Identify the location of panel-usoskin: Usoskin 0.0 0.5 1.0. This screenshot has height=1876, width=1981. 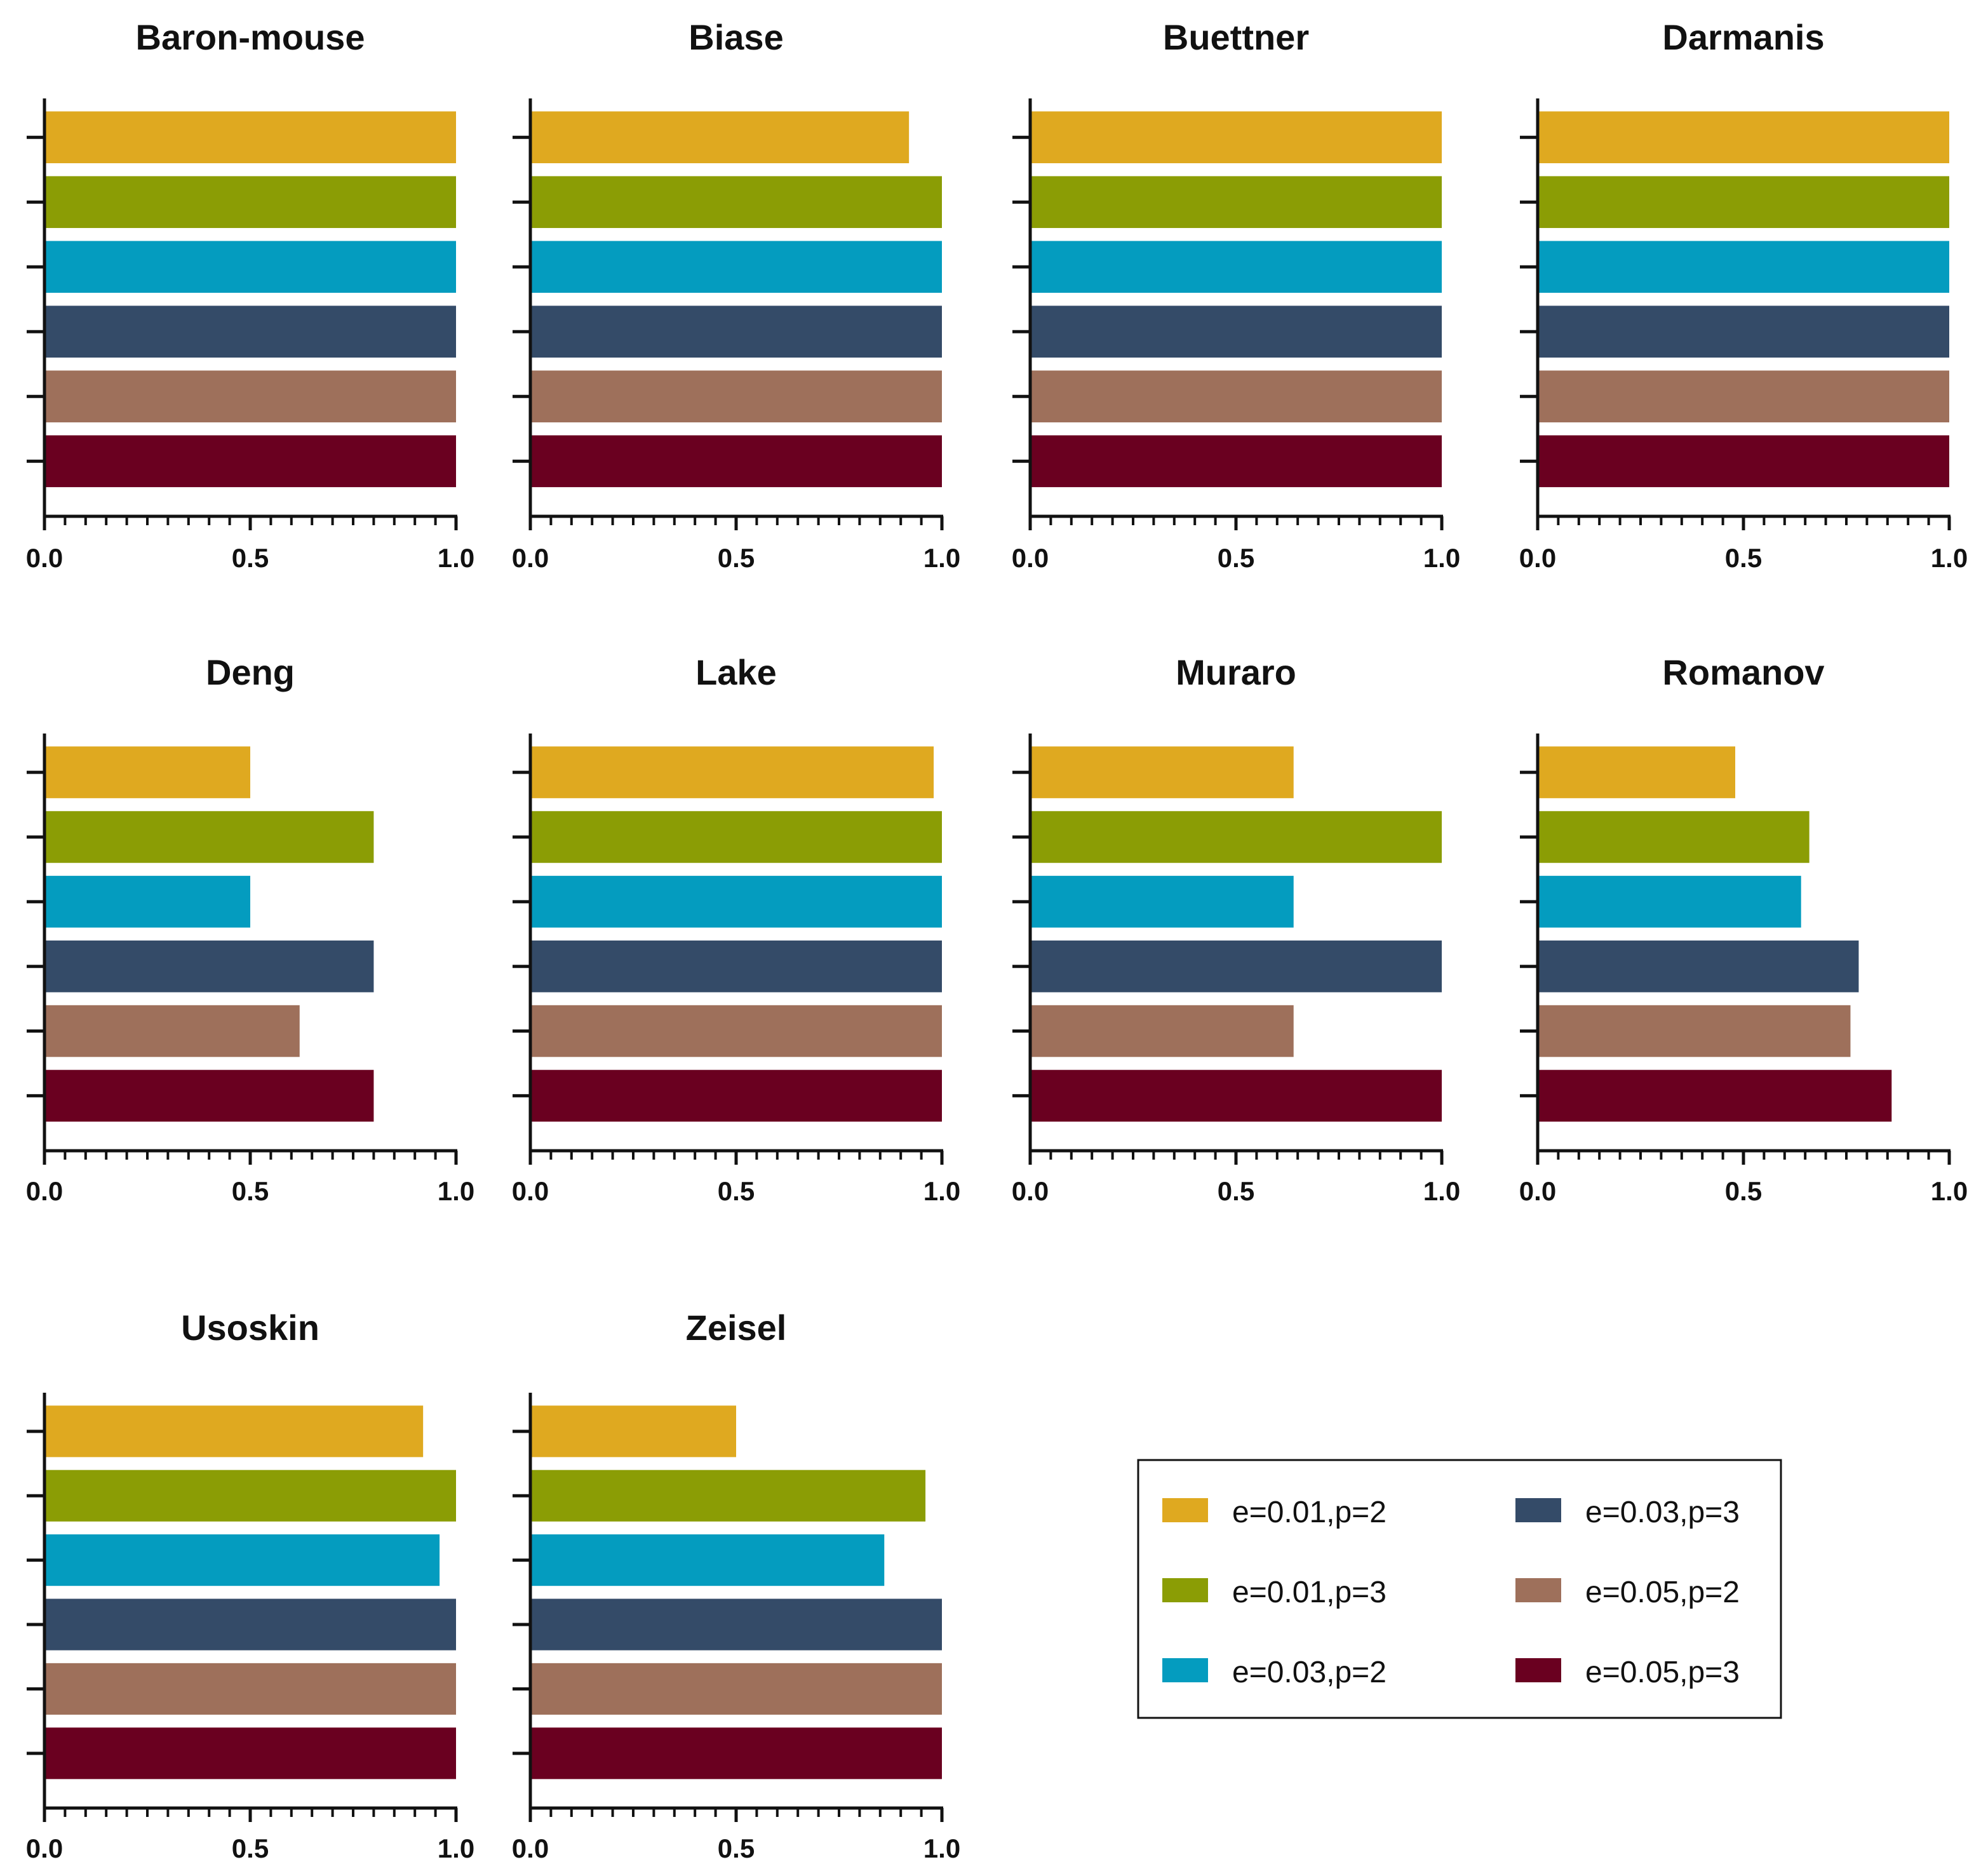
(250, 1585).